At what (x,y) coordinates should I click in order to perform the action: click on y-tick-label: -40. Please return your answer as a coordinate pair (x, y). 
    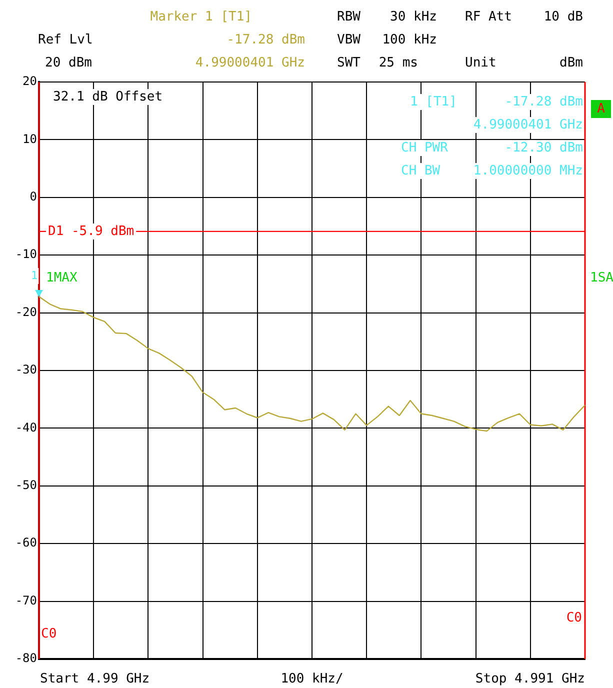
    Looking at the image, I should click on (26, 427).